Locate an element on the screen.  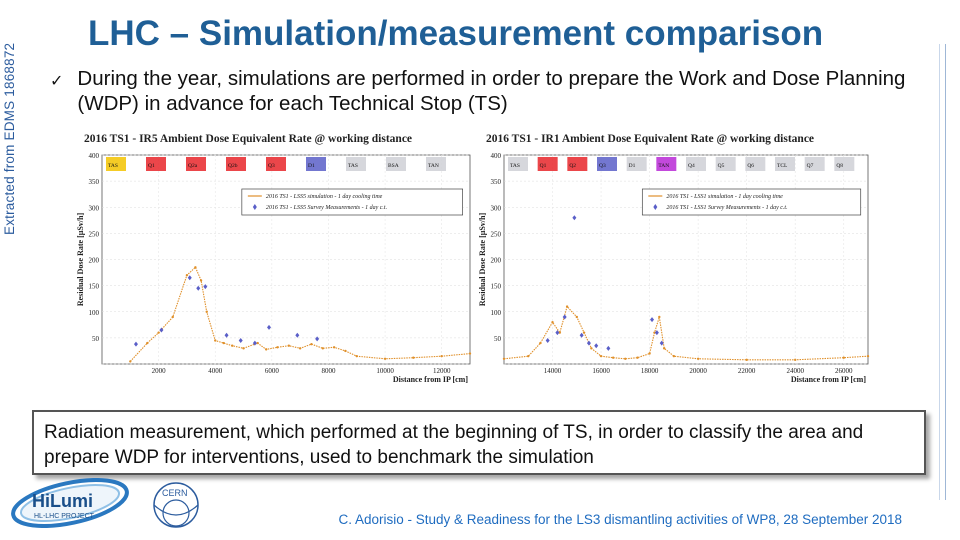
y-tick-label: 150 is located at coordinates (94, 287).